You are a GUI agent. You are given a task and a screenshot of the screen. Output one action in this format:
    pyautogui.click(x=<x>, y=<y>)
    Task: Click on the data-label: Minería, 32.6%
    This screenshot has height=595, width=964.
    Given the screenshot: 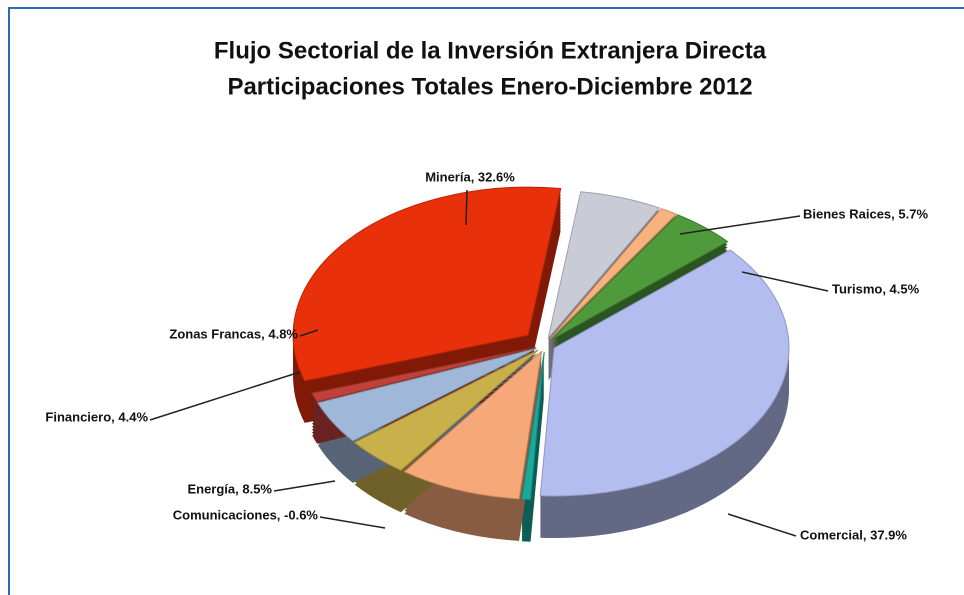 What is the action you would take?
    pyautogui.click(x=470, y=176)
    